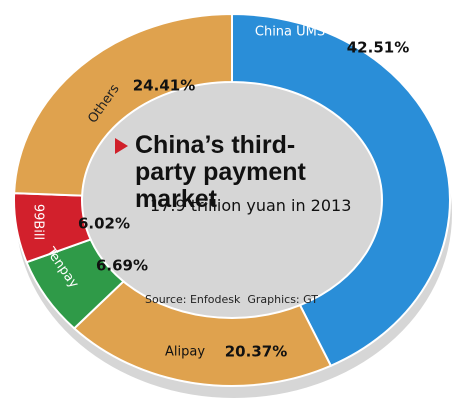  Describe the element at coordinates (256, 352) in the screenshot. I see `value-label: 20.37%` at that location.